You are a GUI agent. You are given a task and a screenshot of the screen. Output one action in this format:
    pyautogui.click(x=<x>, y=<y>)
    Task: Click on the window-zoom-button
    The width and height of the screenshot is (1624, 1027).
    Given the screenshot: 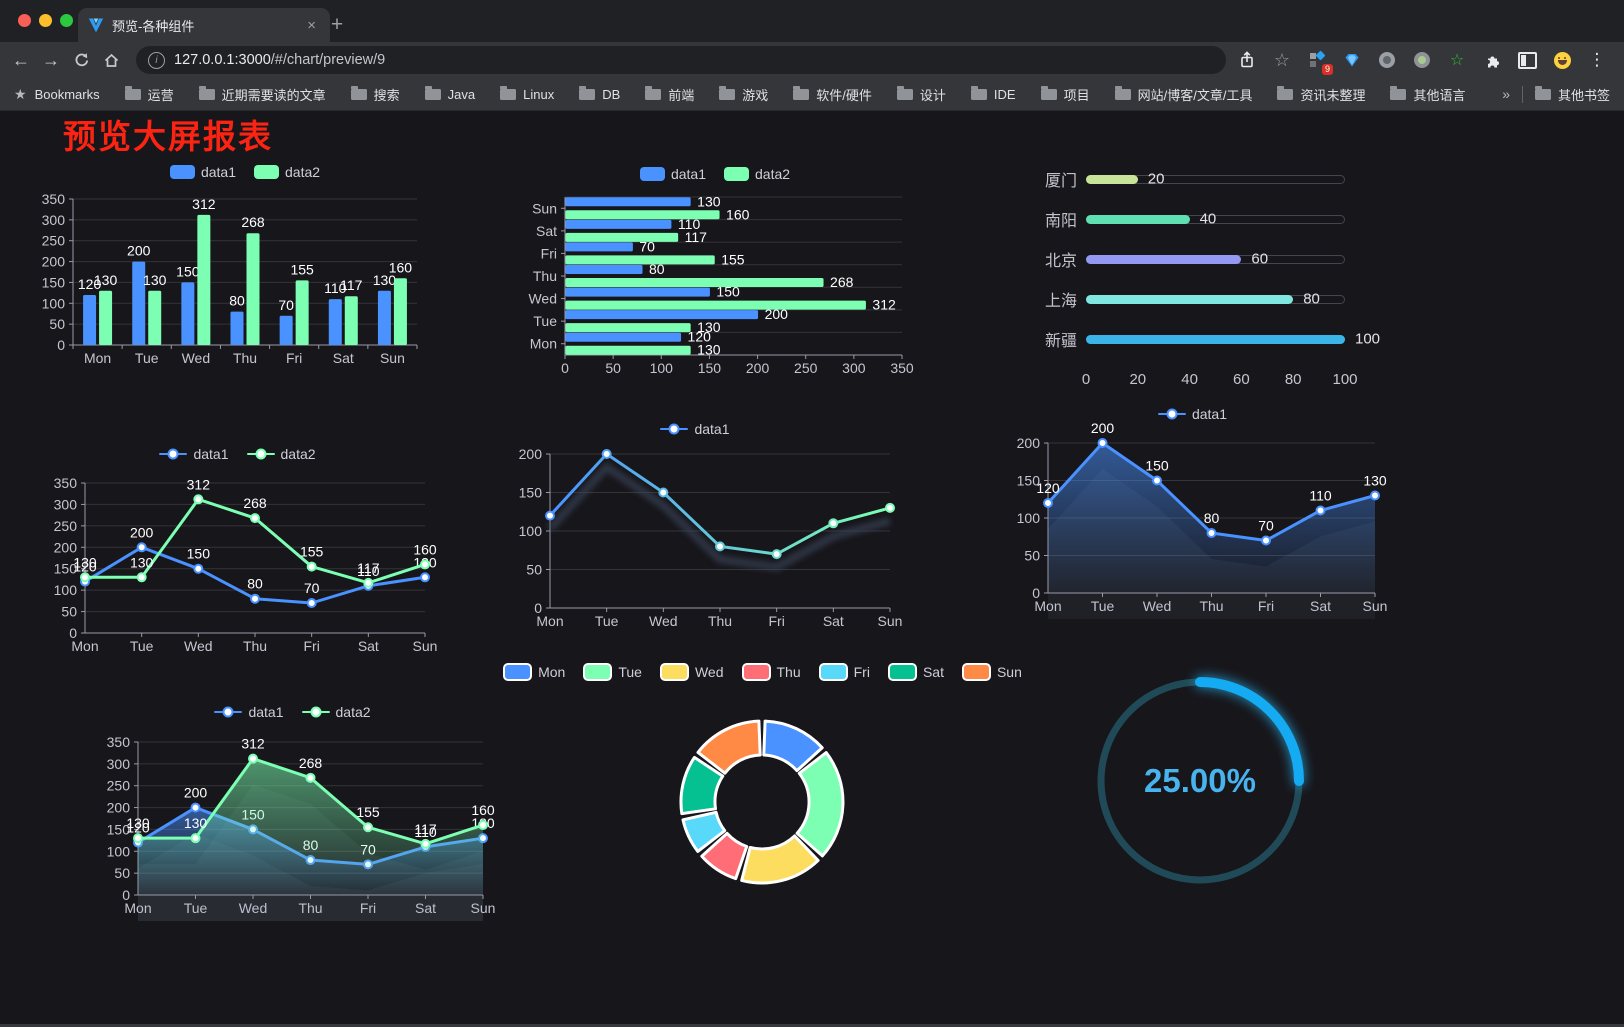 What is the action you would take?
    pyautogui.click(x=66, y=20)
    